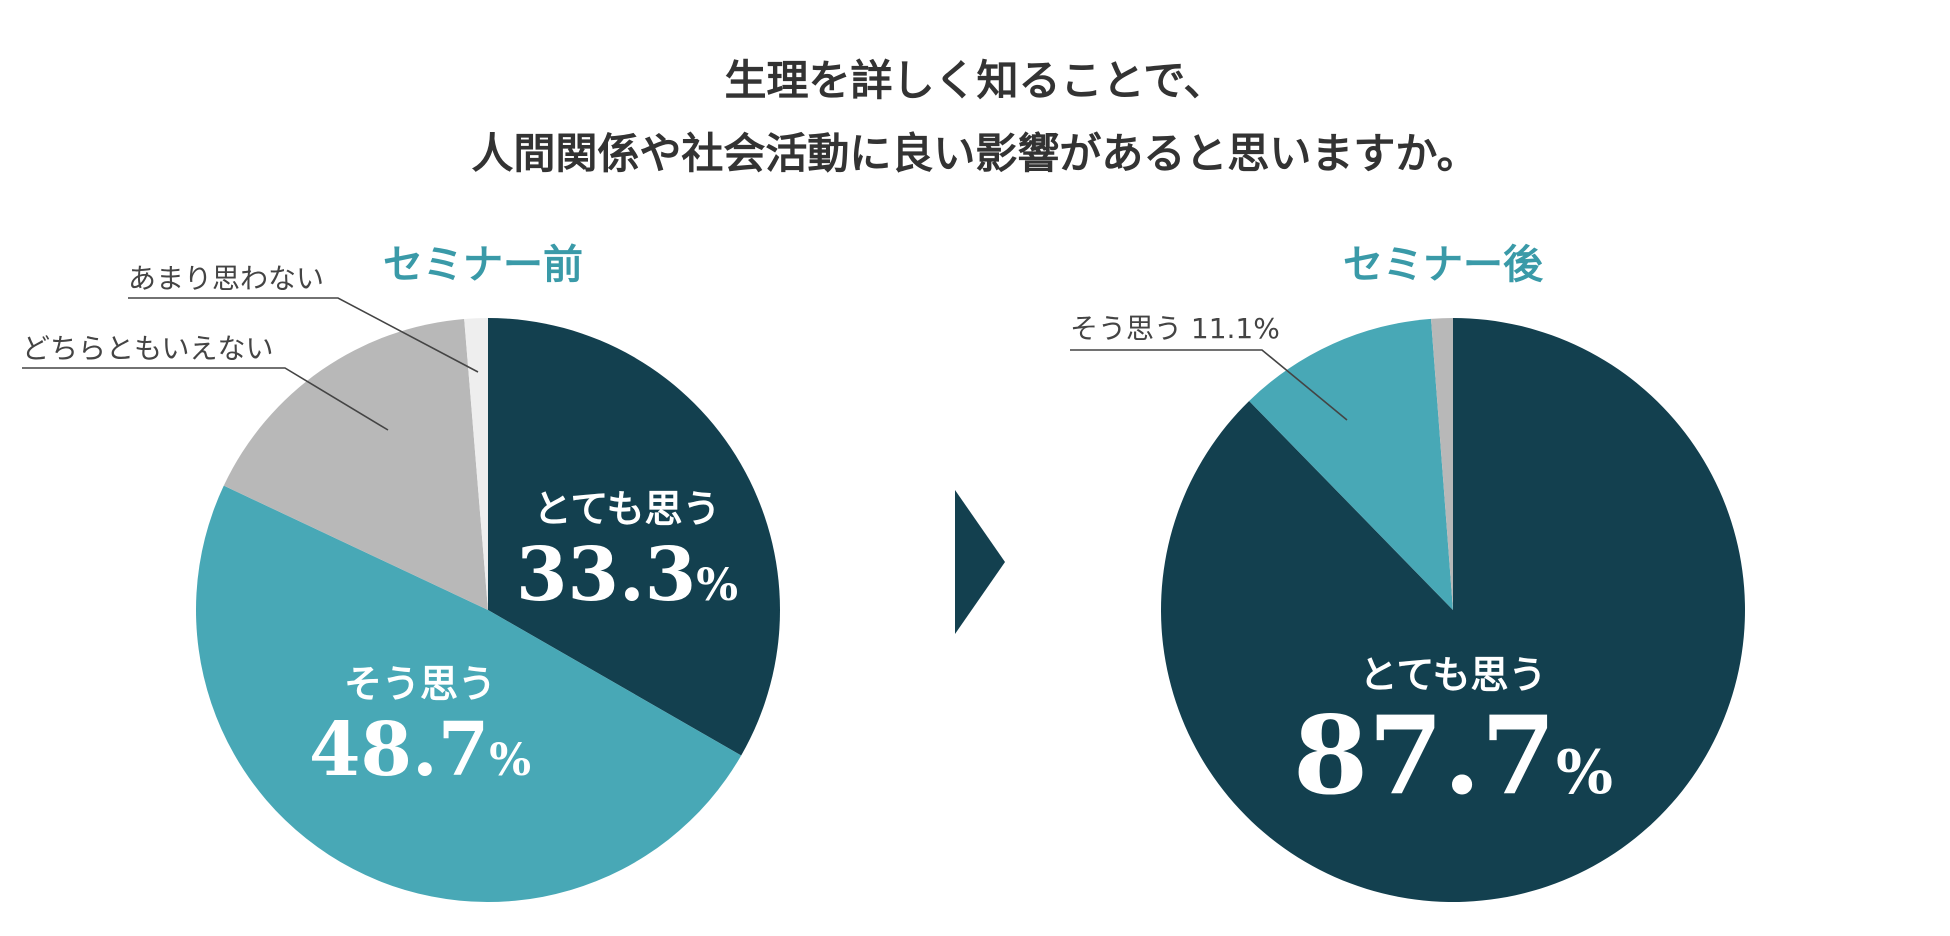 The height and width of the screenshot is (936, 1950). Describe the element at coordinates (1175, 328) in the screenshot. I see `callout-label-after-agree: そう思う 11.1%` at that location.